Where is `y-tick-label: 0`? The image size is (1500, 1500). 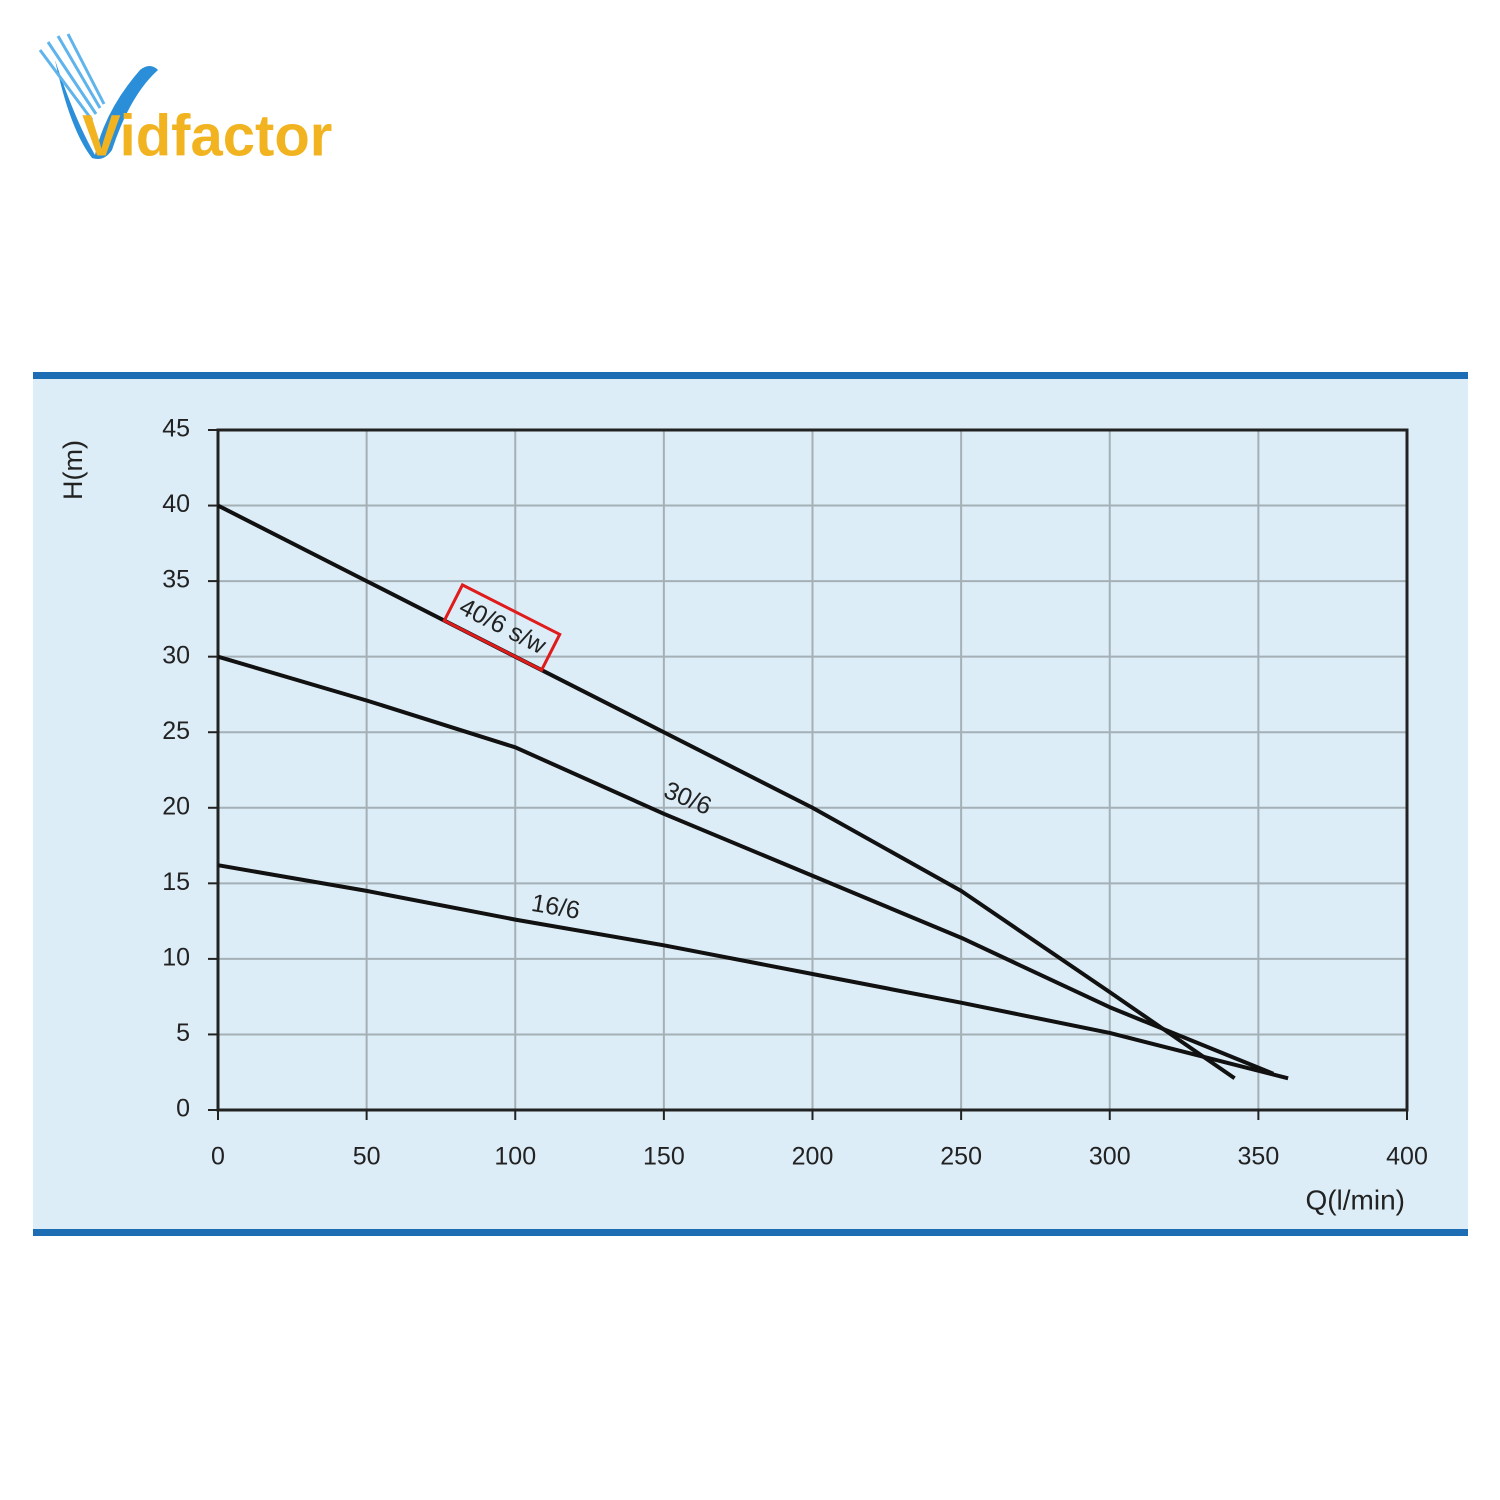
y-tick-label: 0 is located at coordinates (183, 1109).